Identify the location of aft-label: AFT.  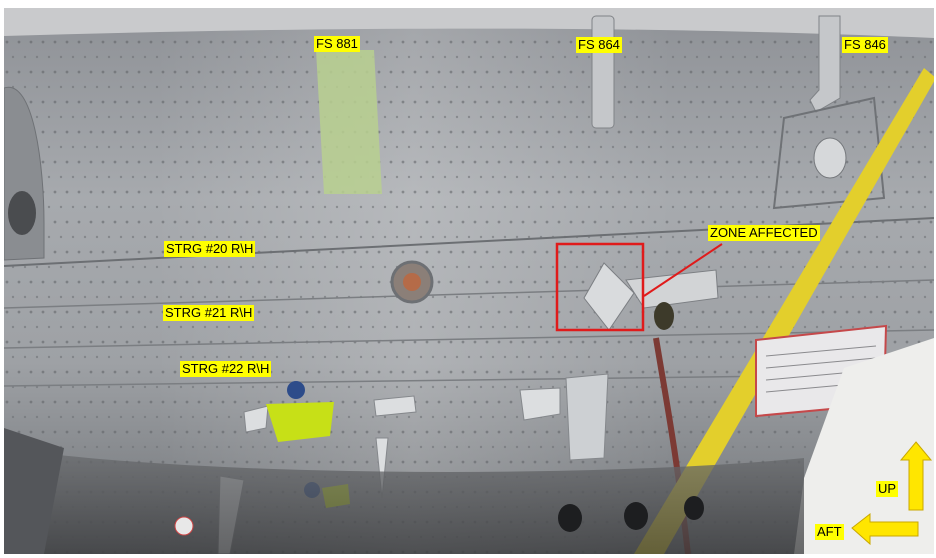
(829, 532).